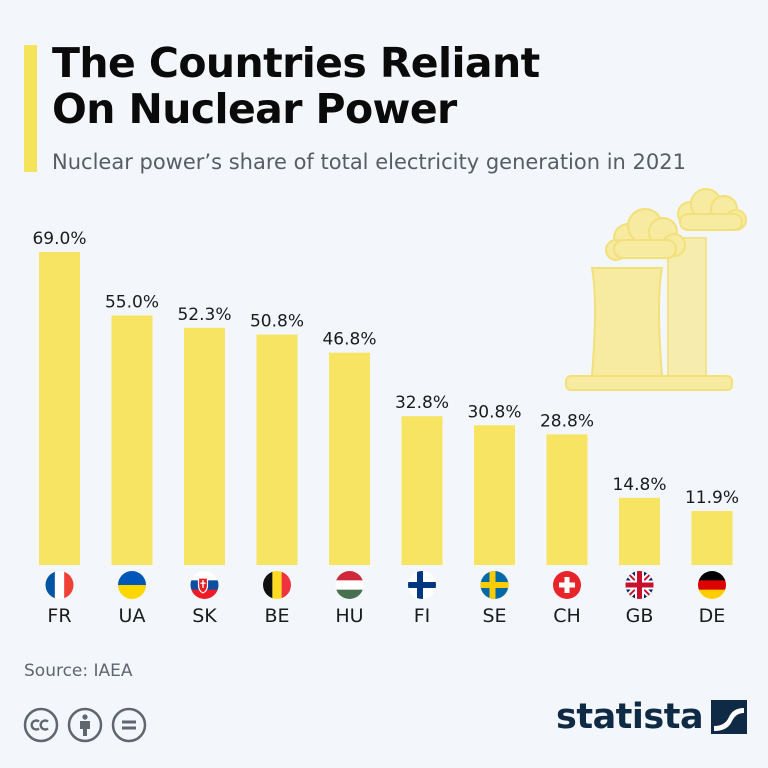 The image size is (768, 768). Describe the element at coordinates (59, 408) in the screenshot. I see `bar-fr` at that location.